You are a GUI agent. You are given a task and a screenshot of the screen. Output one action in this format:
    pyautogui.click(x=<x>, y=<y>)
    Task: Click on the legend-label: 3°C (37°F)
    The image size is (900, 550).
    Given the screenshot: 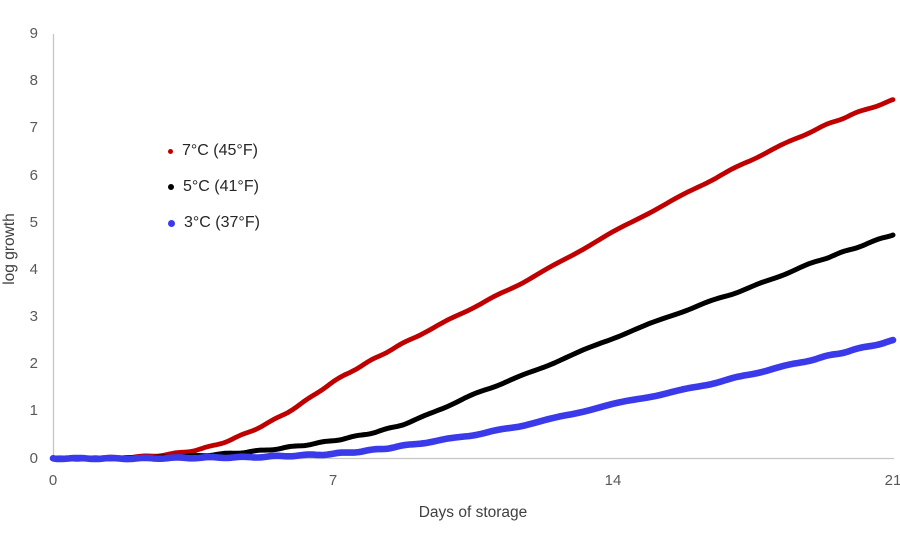 What is the action you would take?
    pyautogui.click(x=222, y=222)
    